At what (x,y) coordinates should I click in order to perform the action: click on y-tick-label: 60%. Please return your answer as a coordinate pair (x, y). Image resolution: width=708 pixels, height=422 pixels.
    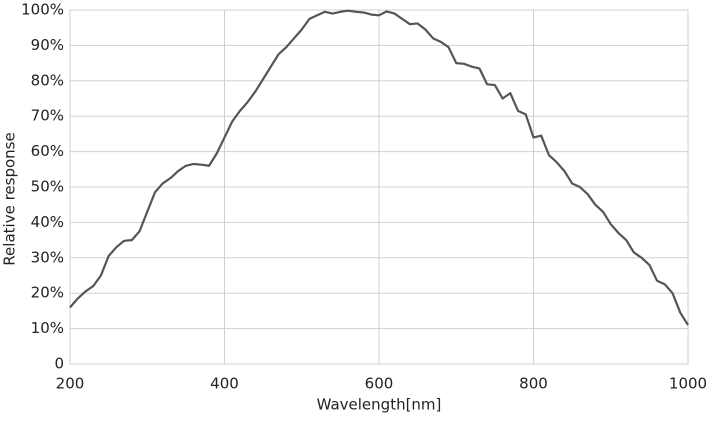
    Looking at the image, I should click on (47, 151).